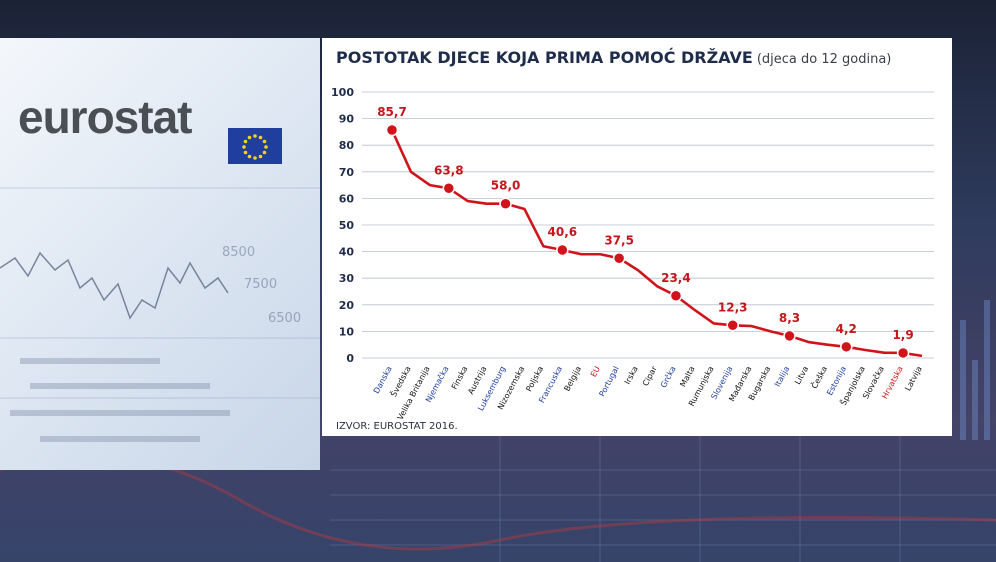  Describe the element at coordinates (676, 278) in the screenshot. I see `data-label: 23,4` at that location.